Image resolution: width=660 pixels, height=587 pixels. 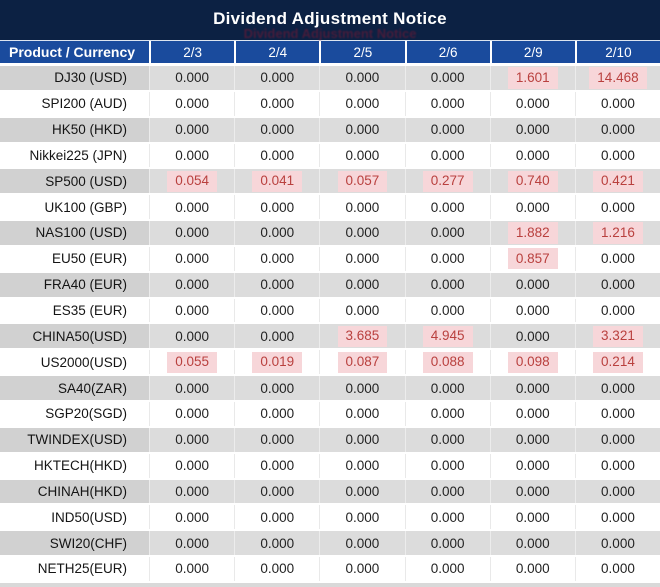 I want to click on table-row: SGP20(SGD) 0.000 0.000 0.000 0.000 0.000 0.000, so click(x=330, y=414).